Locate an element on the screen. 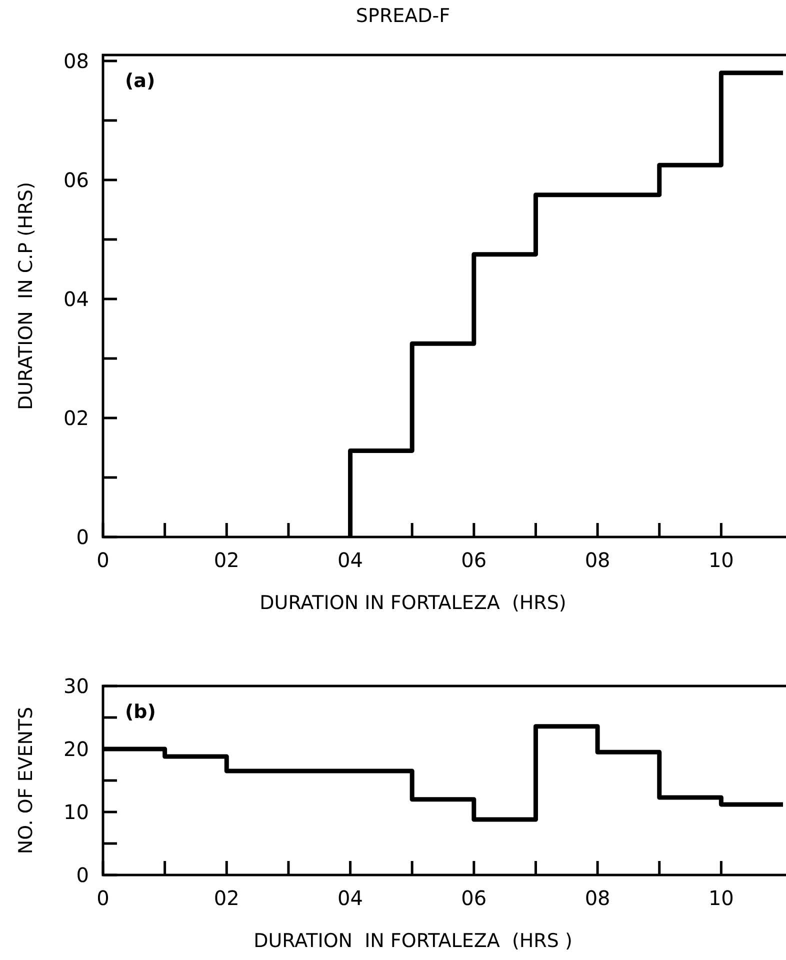  annotation: (b) is located at coordinates (140, 712).